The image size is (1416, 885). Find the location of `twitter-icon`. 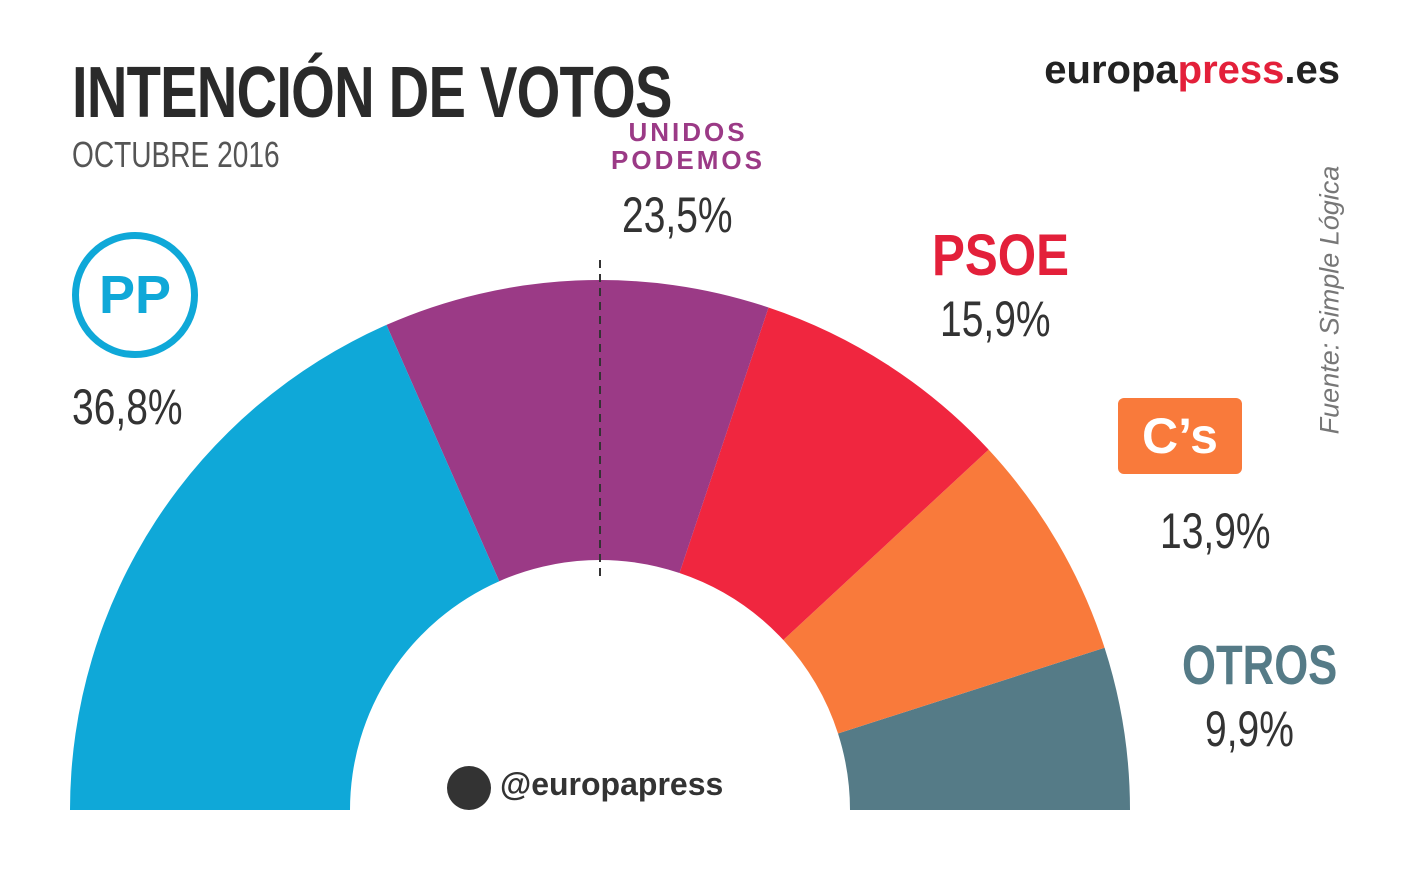

twitter-icon is located at coordinates (469, 788).